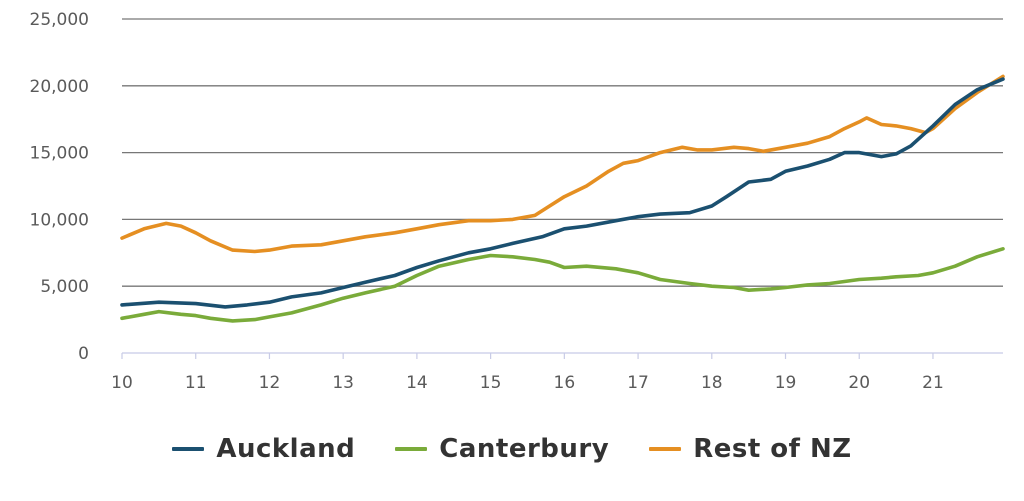 The image size is (1024, 501). I want to click on series-line-canterbury, so click(562, 285).